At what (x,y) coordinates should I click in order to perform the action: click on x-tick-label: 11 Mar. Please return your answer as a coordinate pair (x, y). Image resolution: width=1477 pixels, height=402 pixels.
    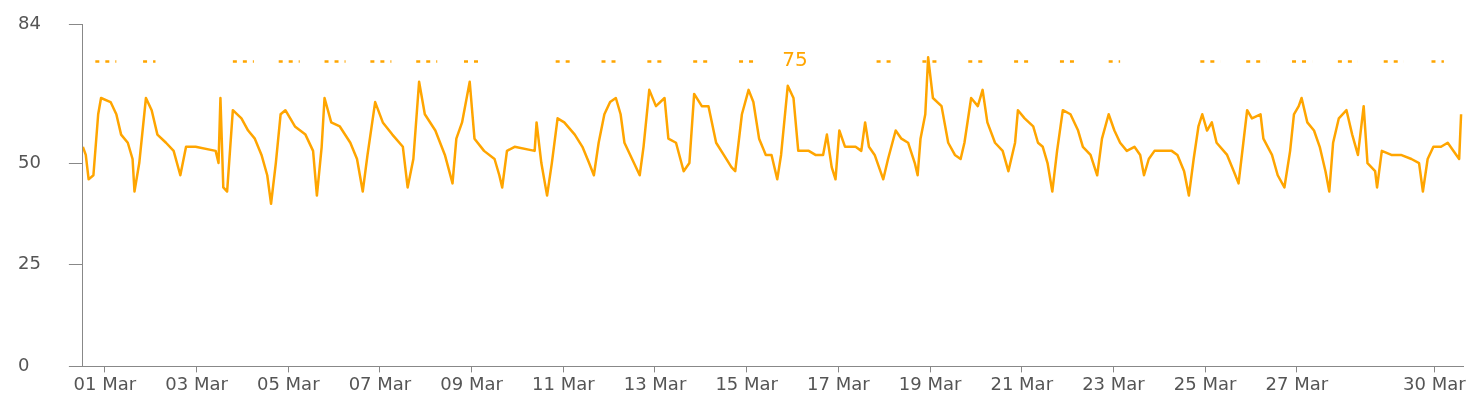
    Looking at the image, I should click on (564, 383).